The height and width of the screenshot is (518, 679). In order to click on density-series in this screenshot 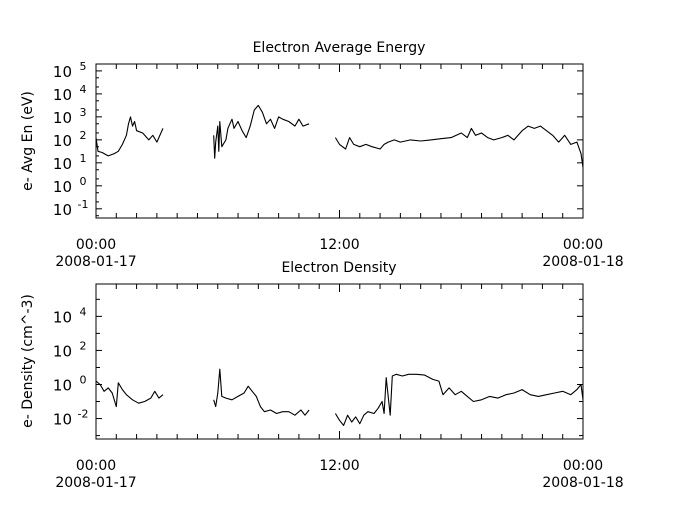, I will do `click(339, 397)`.